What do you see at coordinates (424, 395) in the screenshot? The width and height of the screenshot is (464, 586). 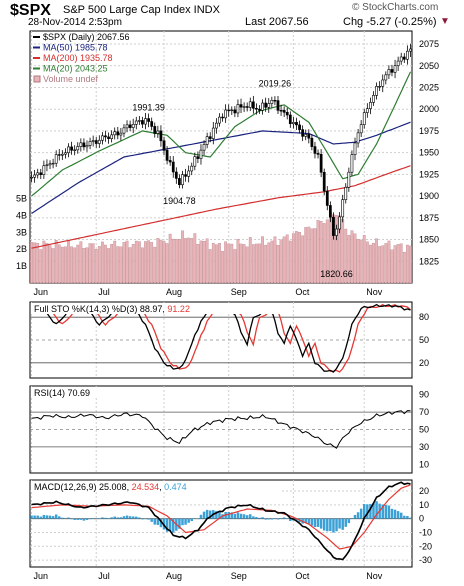 I see `rsi-tick-label: 90` at bounding box center [424, 395].